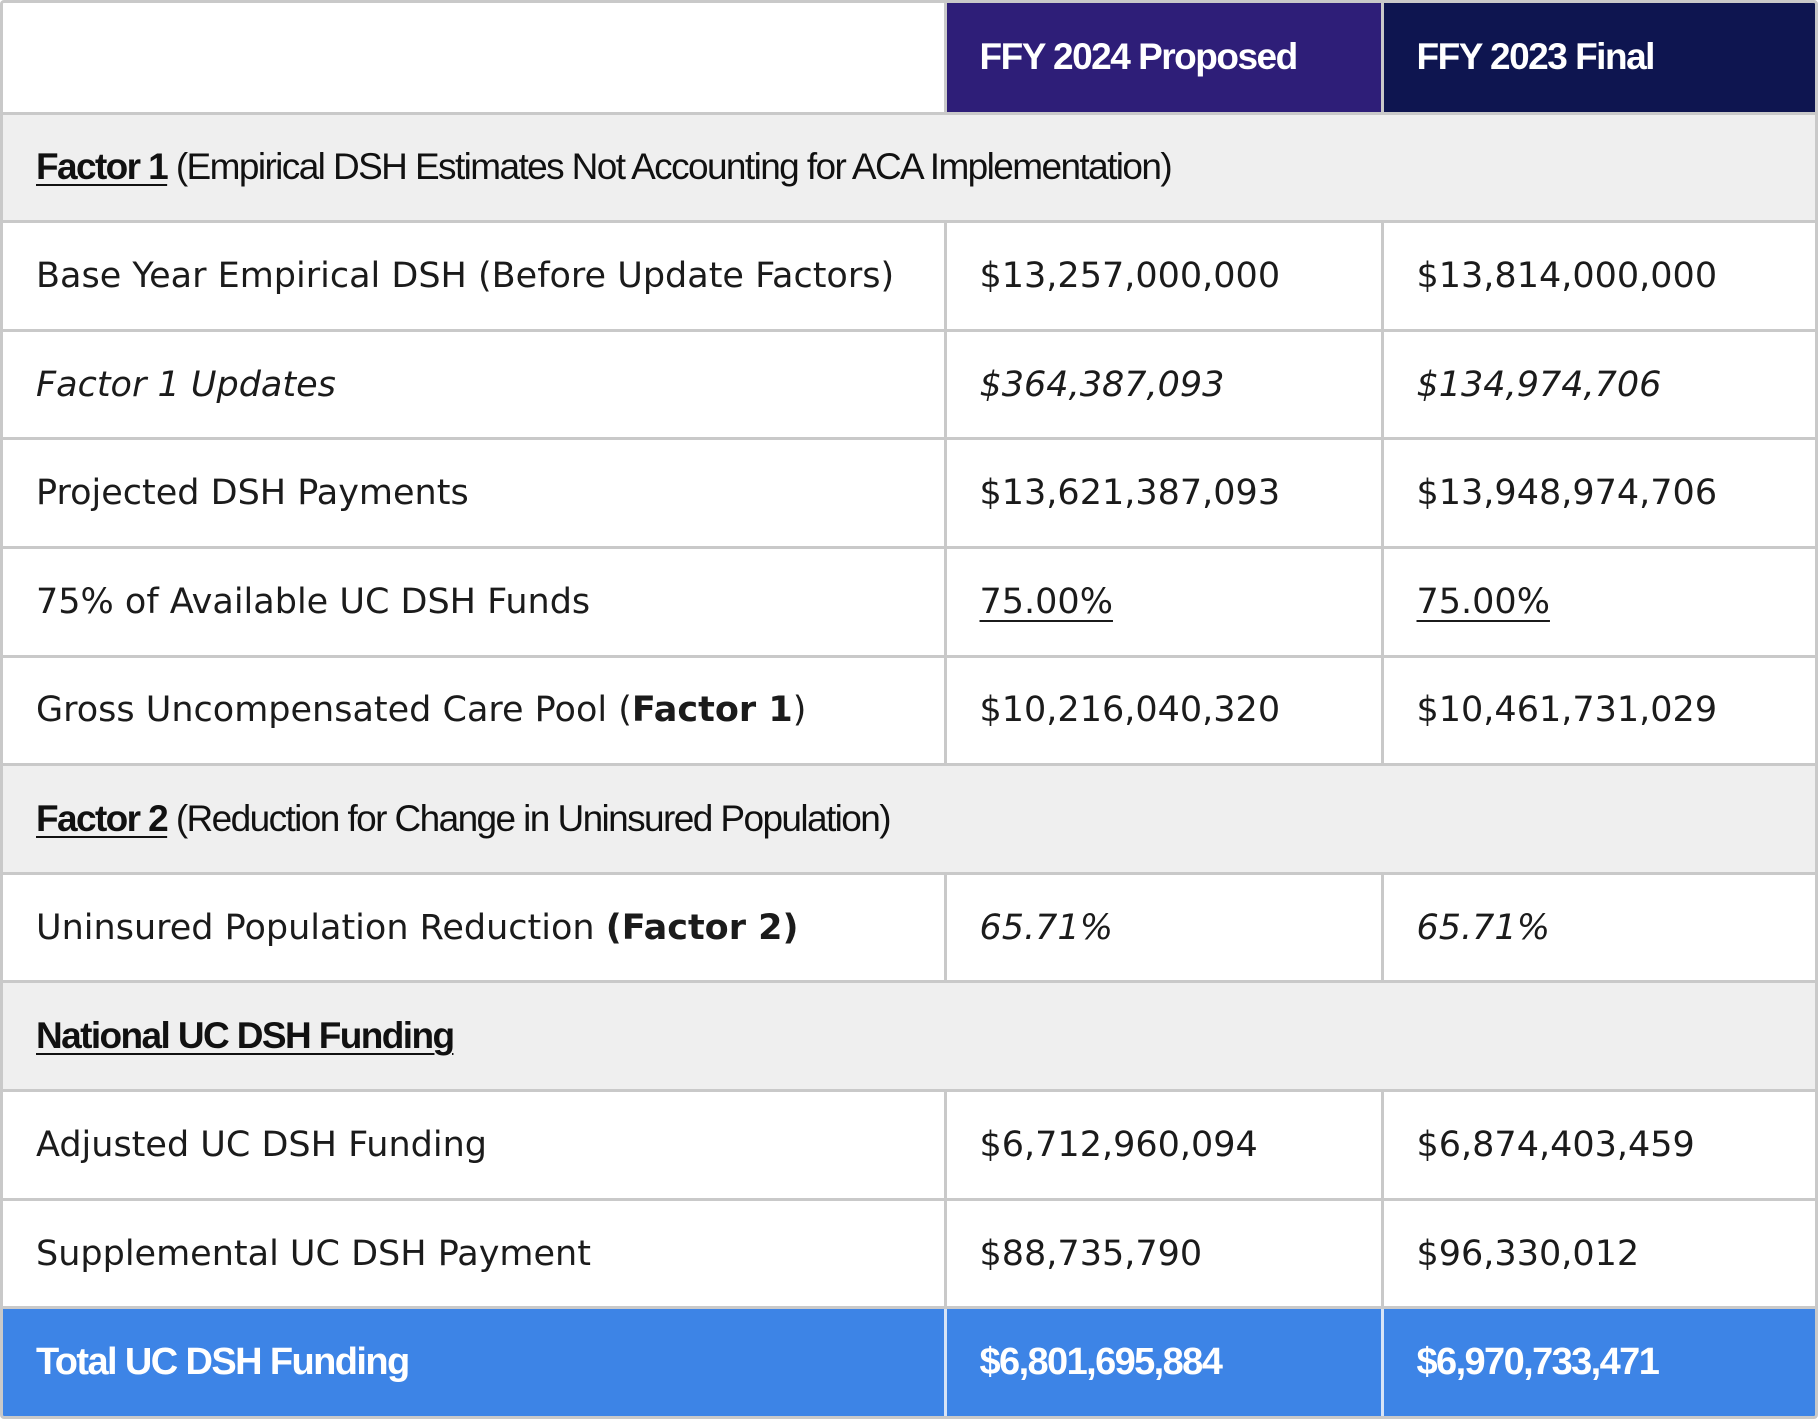  I want to click on value-ffy2024: $13,621,387,093, so click(1164, 494).